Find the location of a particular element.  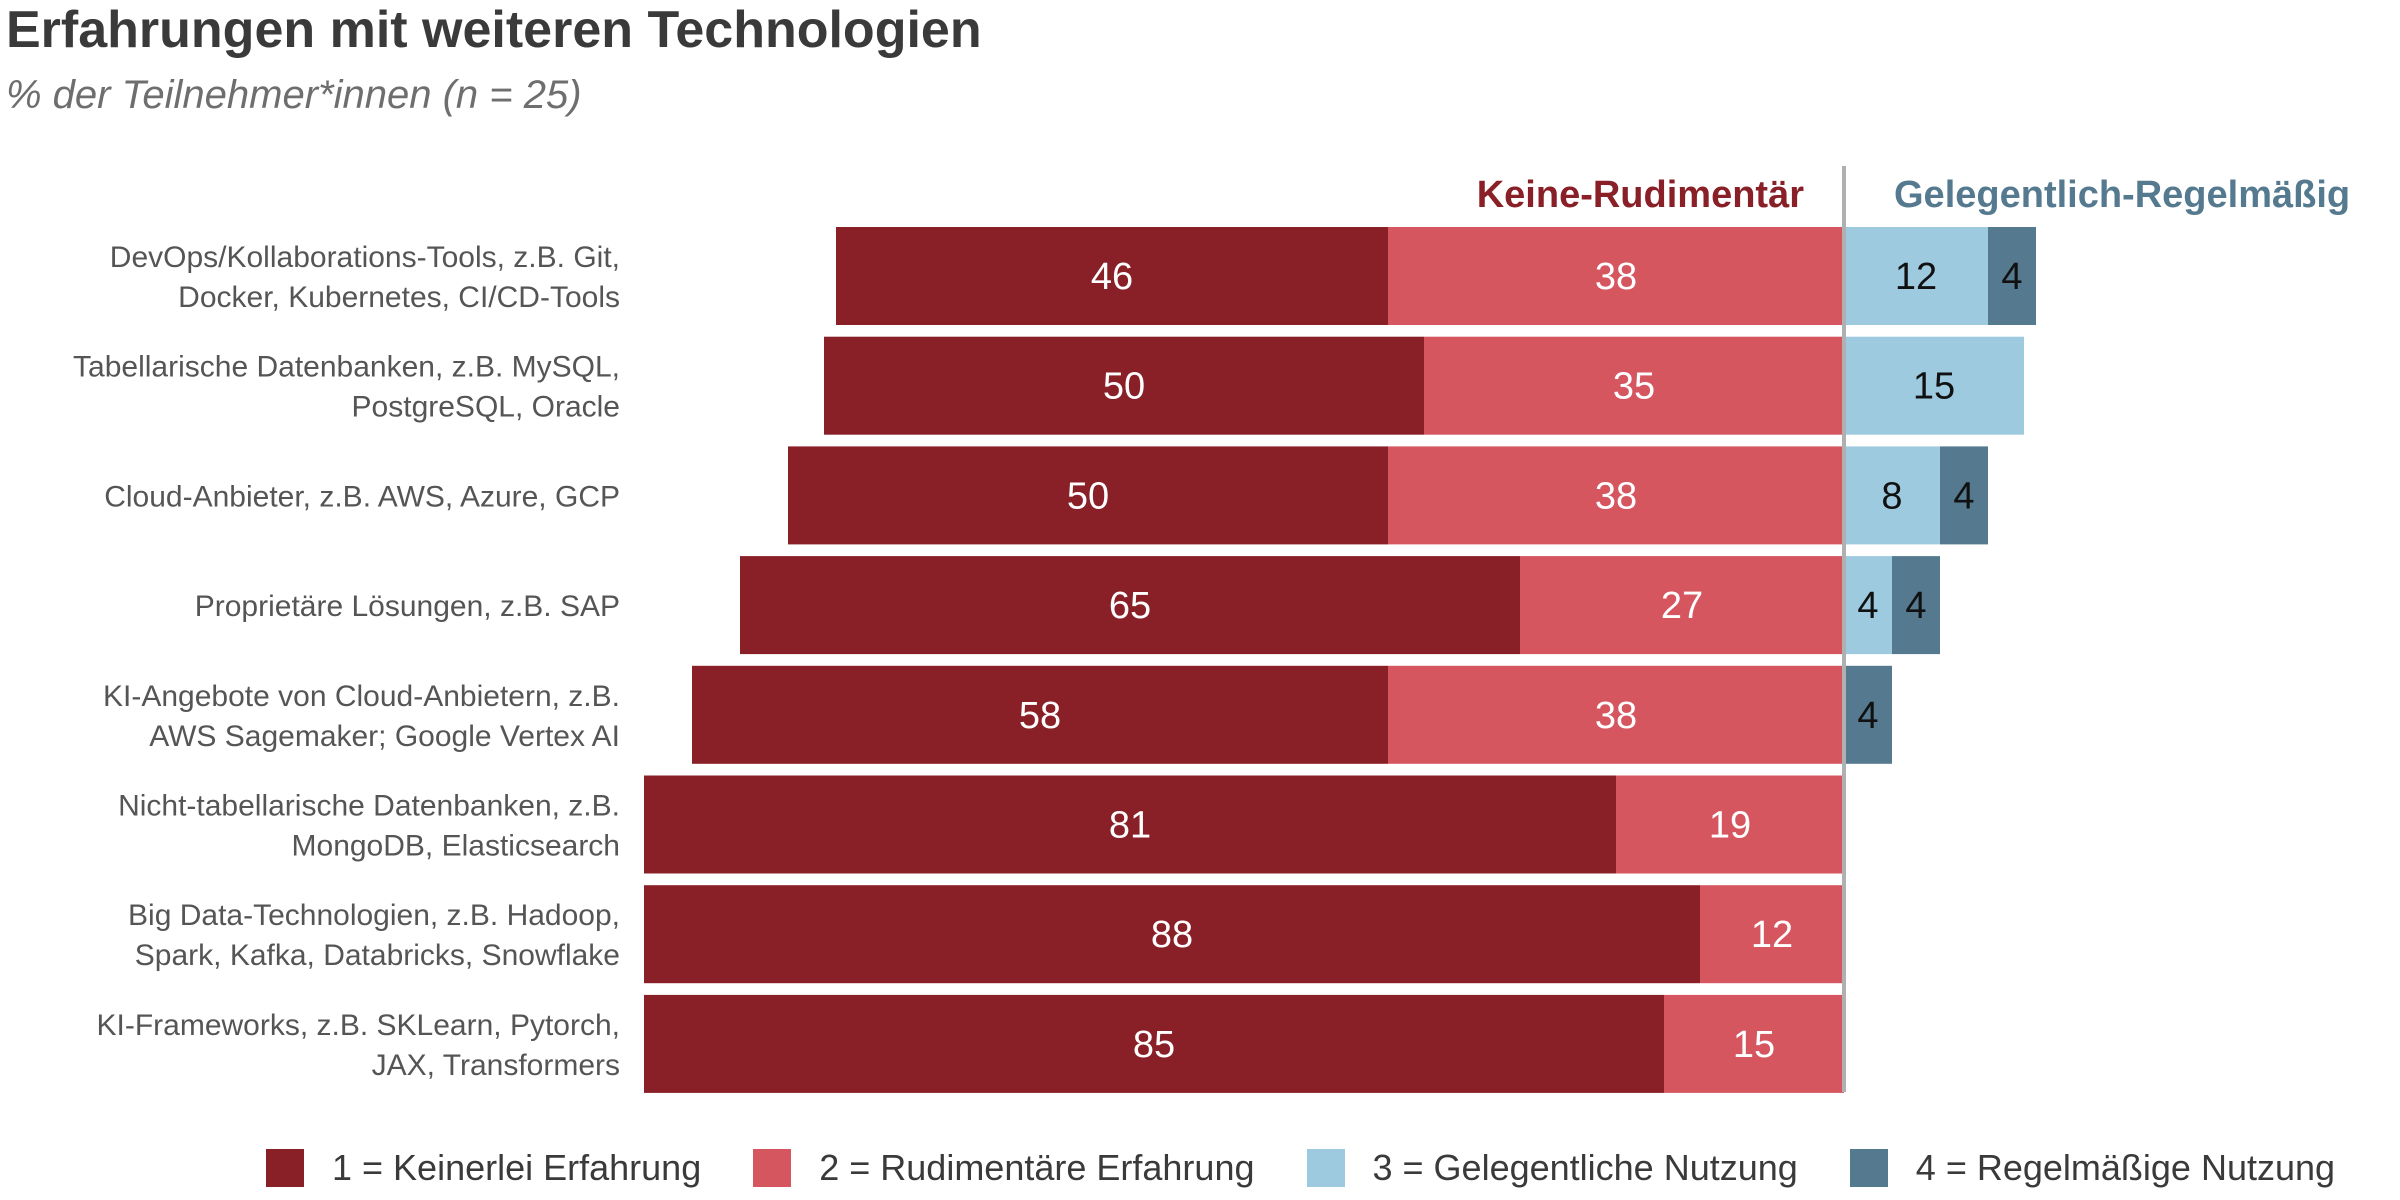

legend-item: 2 = Rudimentäre Erfahrung is located at coordinates (1004, 1168).